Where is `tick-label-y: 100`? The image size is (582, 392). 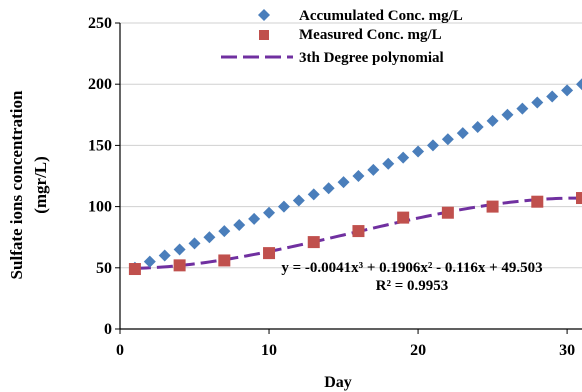 tick-label-y: 100 is located at coordinates (100, 207).